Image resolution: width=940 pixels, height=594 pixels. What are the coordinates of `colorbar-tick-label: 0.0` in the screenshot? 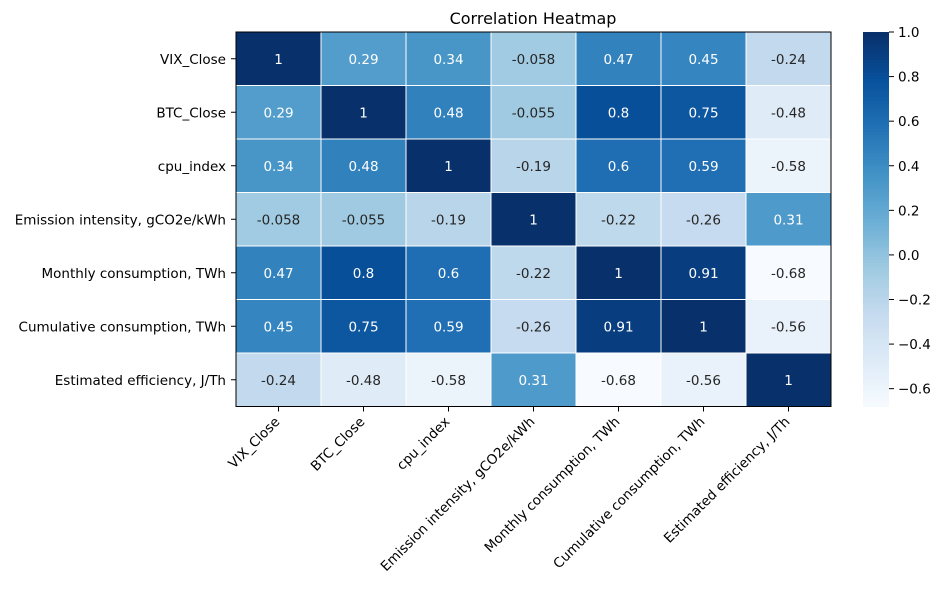 It's located at (908, 256).